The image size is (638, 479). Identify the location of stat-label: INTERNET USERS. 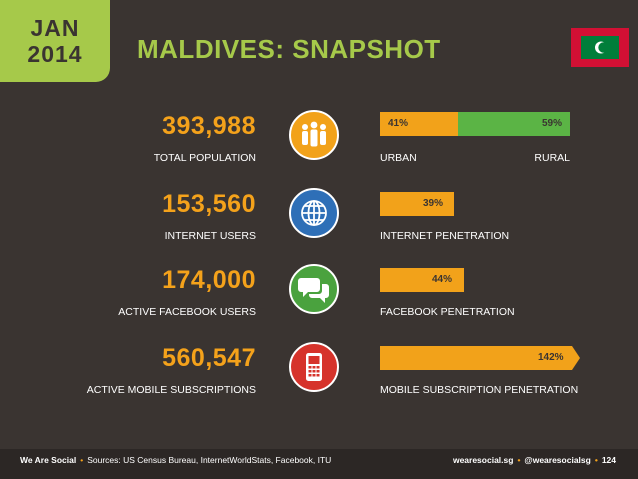
(210, 236).